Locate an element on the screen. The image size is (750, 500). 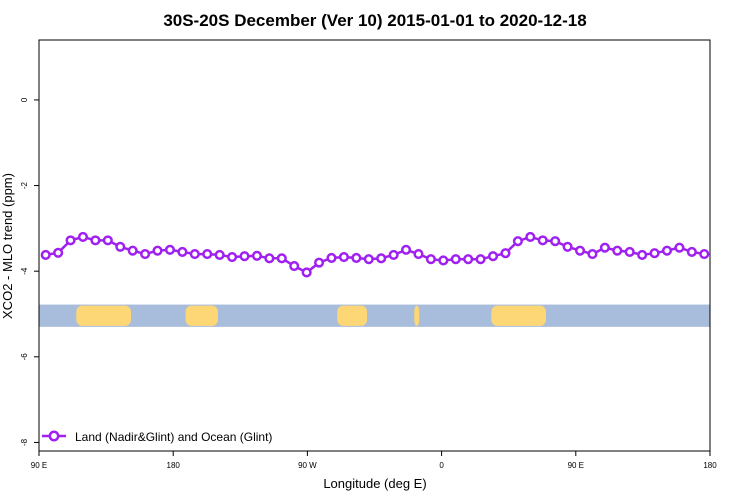
x-tick-label: 0 is located at coordinates (441, 465).